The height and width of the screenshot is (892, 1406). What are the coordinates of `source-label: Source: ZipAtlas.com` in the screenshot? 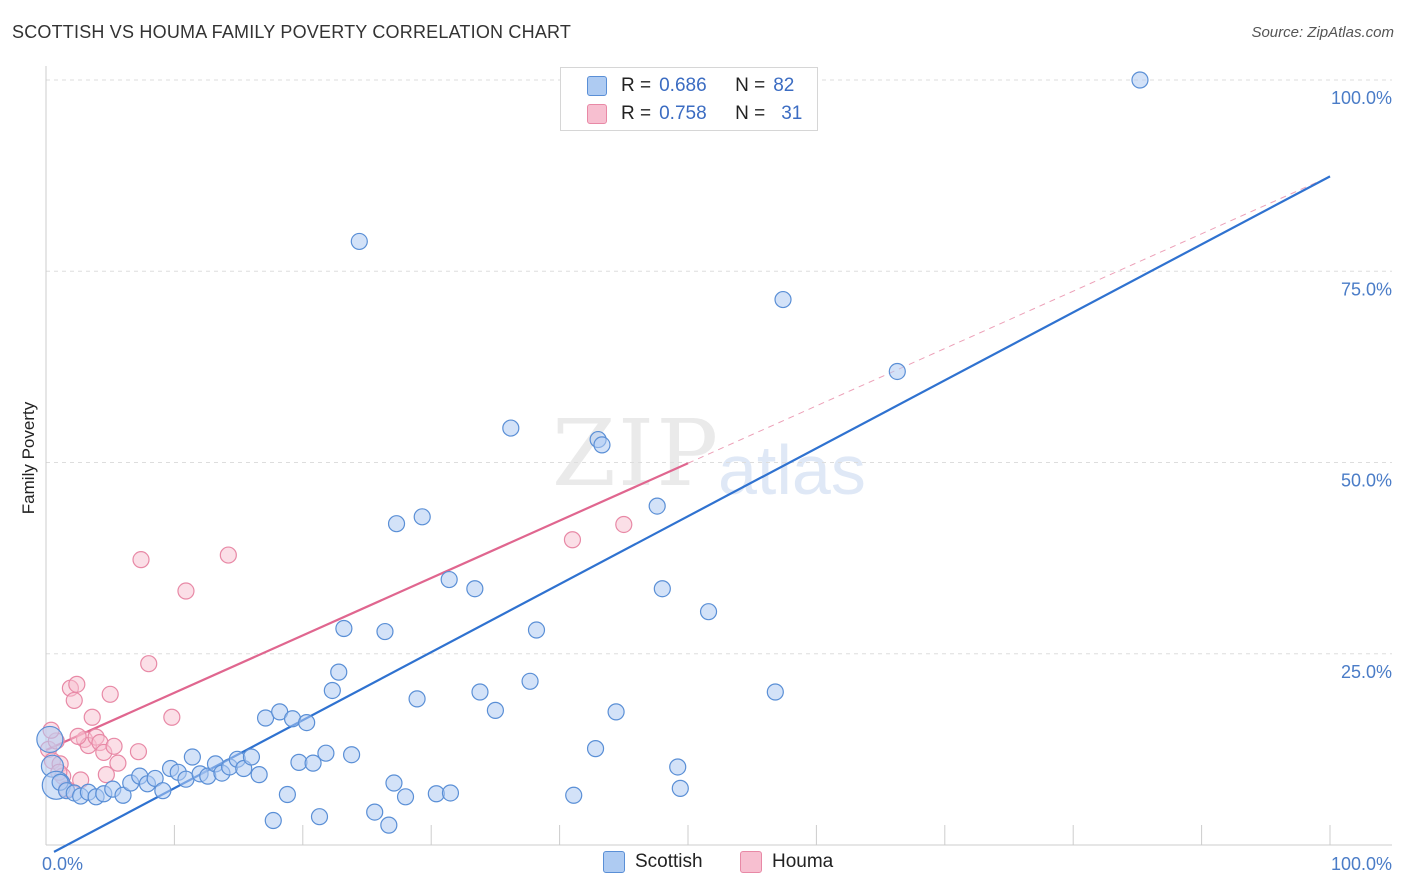 It's located at (1322, 32).